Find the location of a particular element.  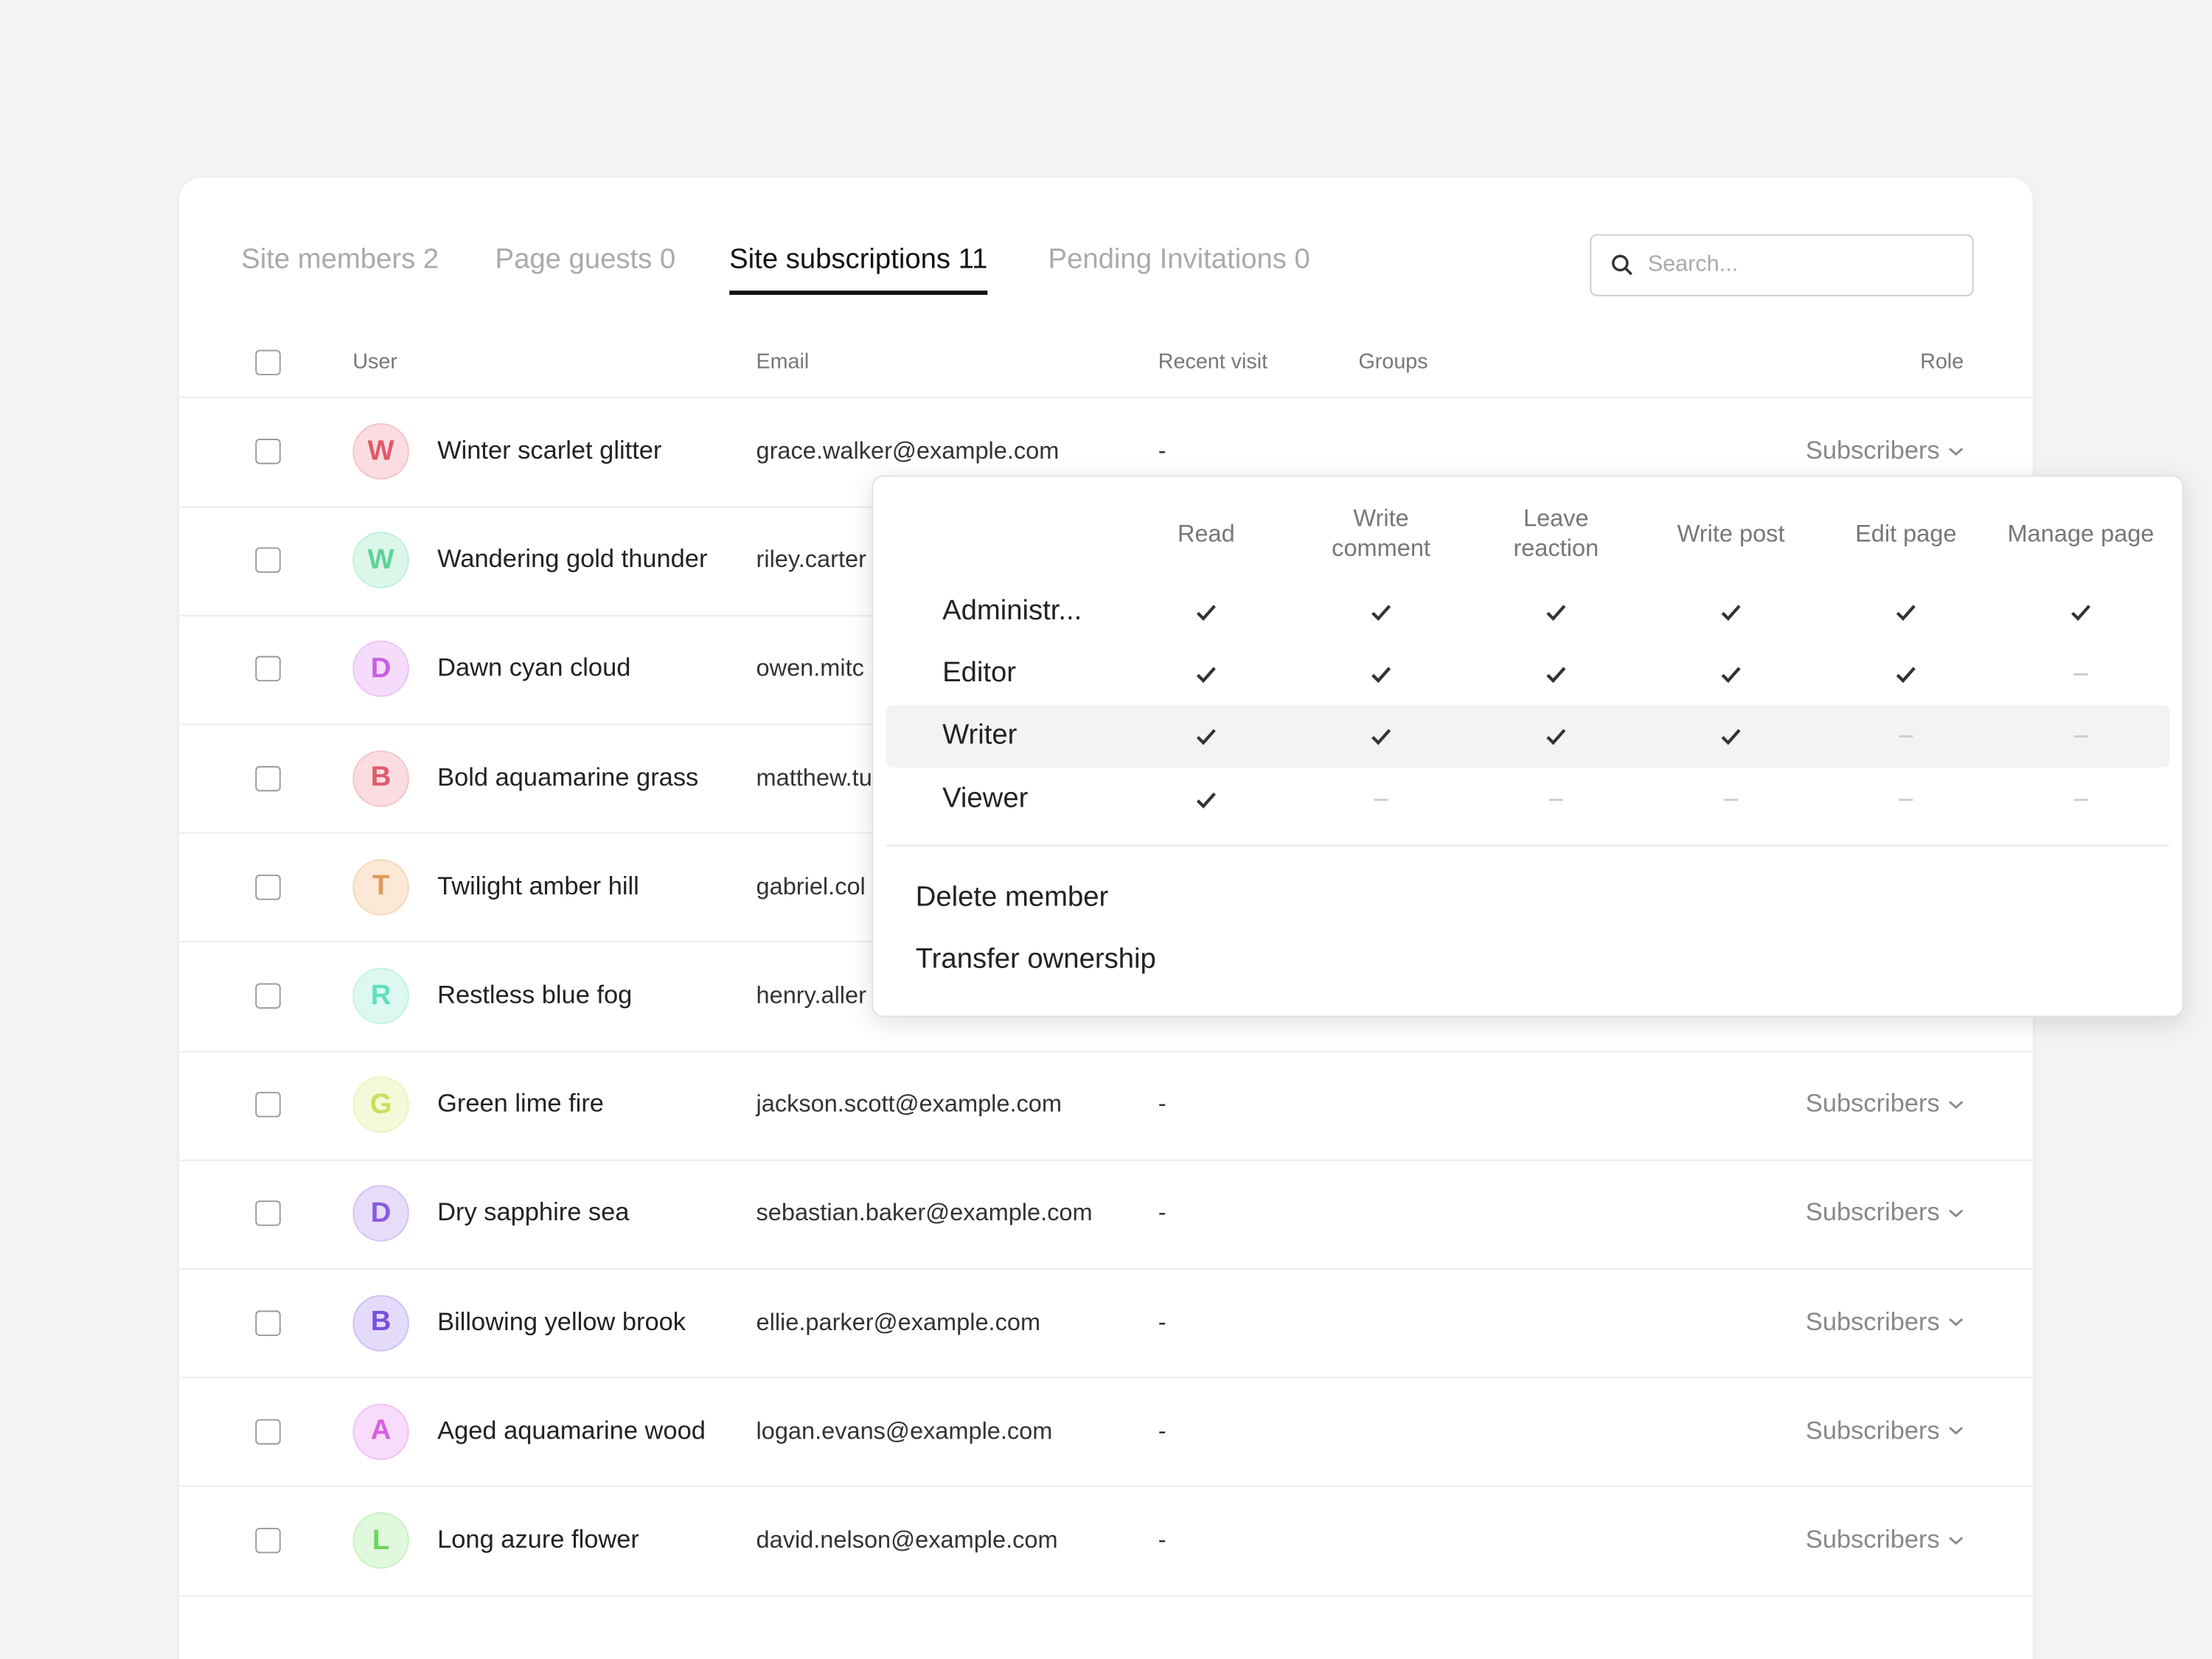

popup-action: Transfer ownership is located at coordinates (1035, 959).